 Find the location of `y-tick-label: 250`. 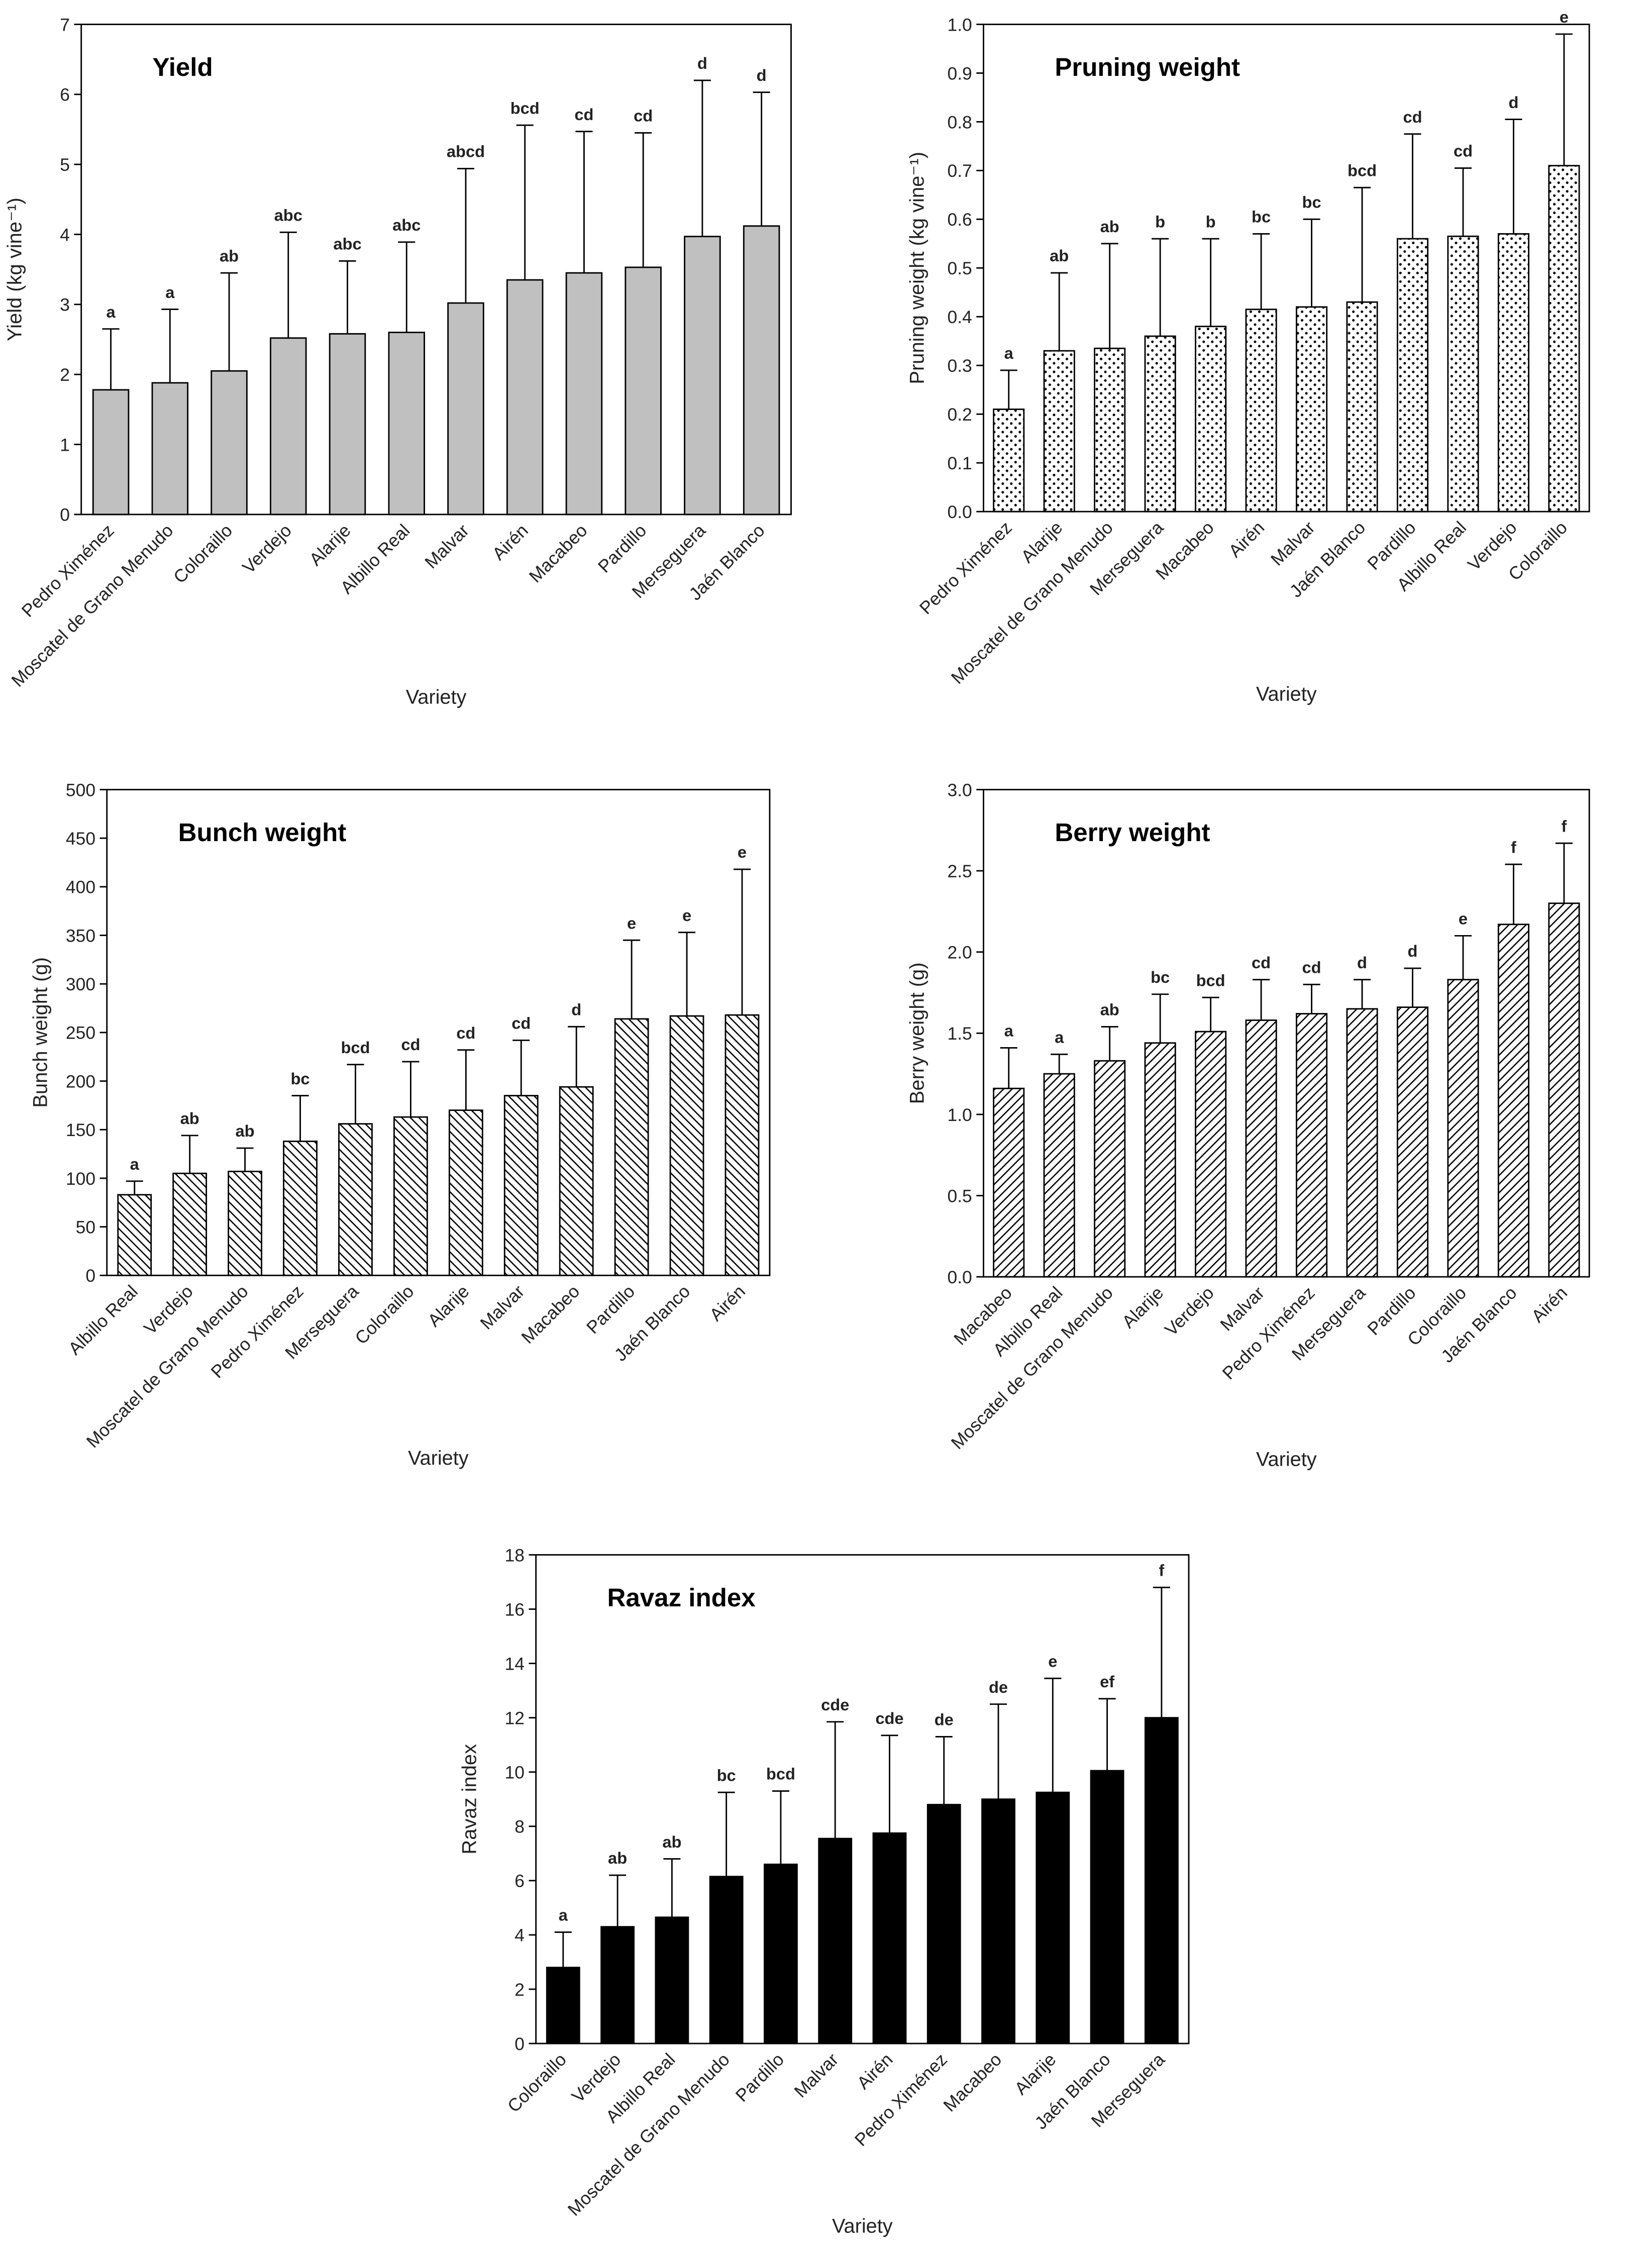

y-tick-label: 250 is located at coordinates (80, 1033).